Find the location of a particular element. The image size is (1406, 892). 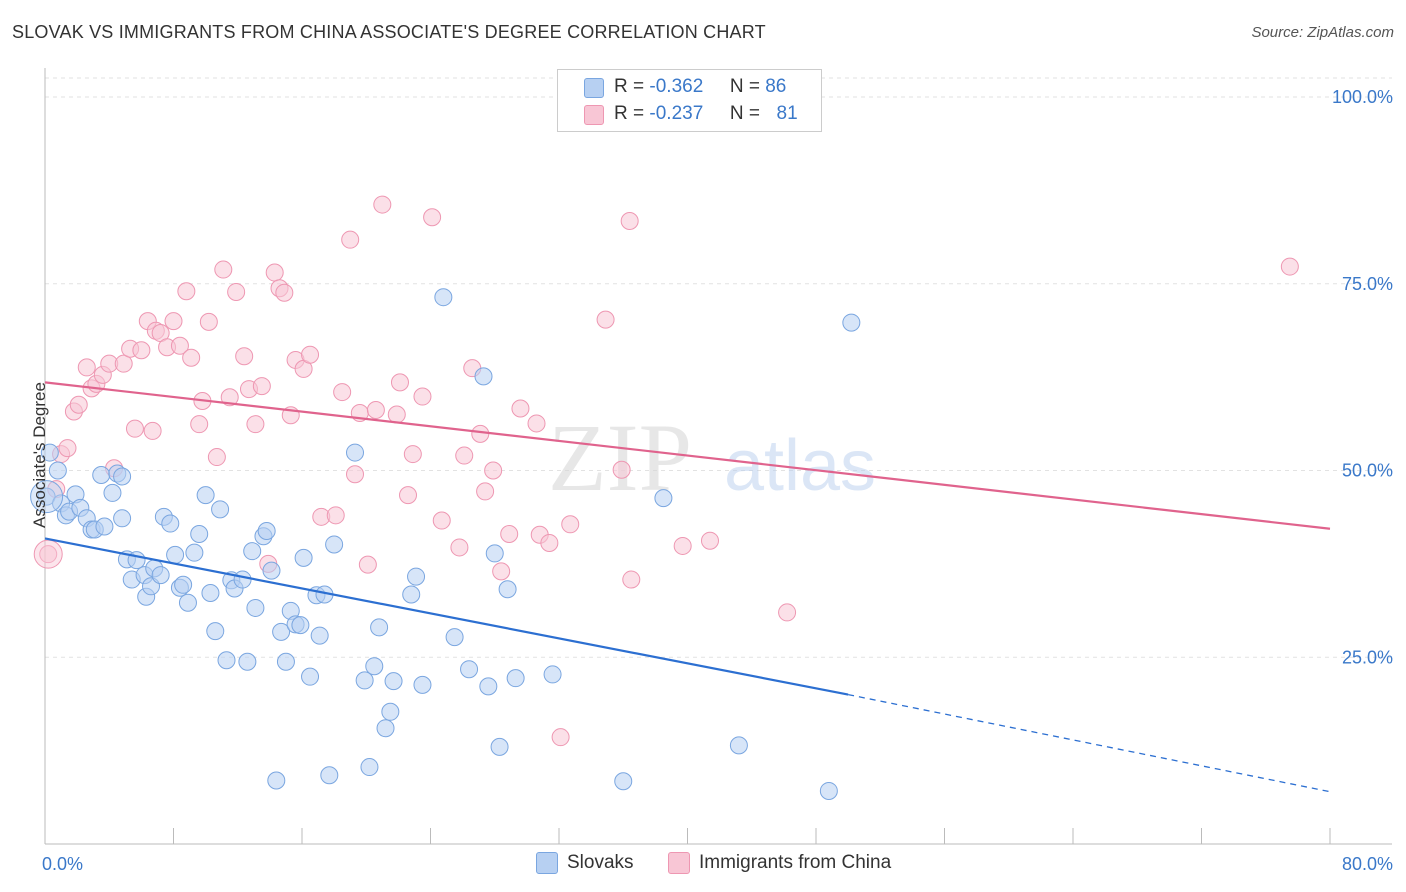

y-tick-label: 25.0% is located at coordinates (1367, 657).